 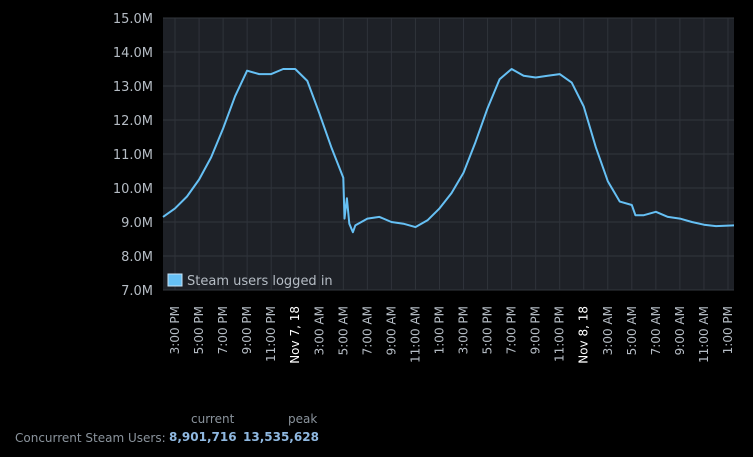 What do you see at coordinates (133, 19) in the screenshot?
I see `y-tick-label: 15.0M` at bounding box center [133, 19].